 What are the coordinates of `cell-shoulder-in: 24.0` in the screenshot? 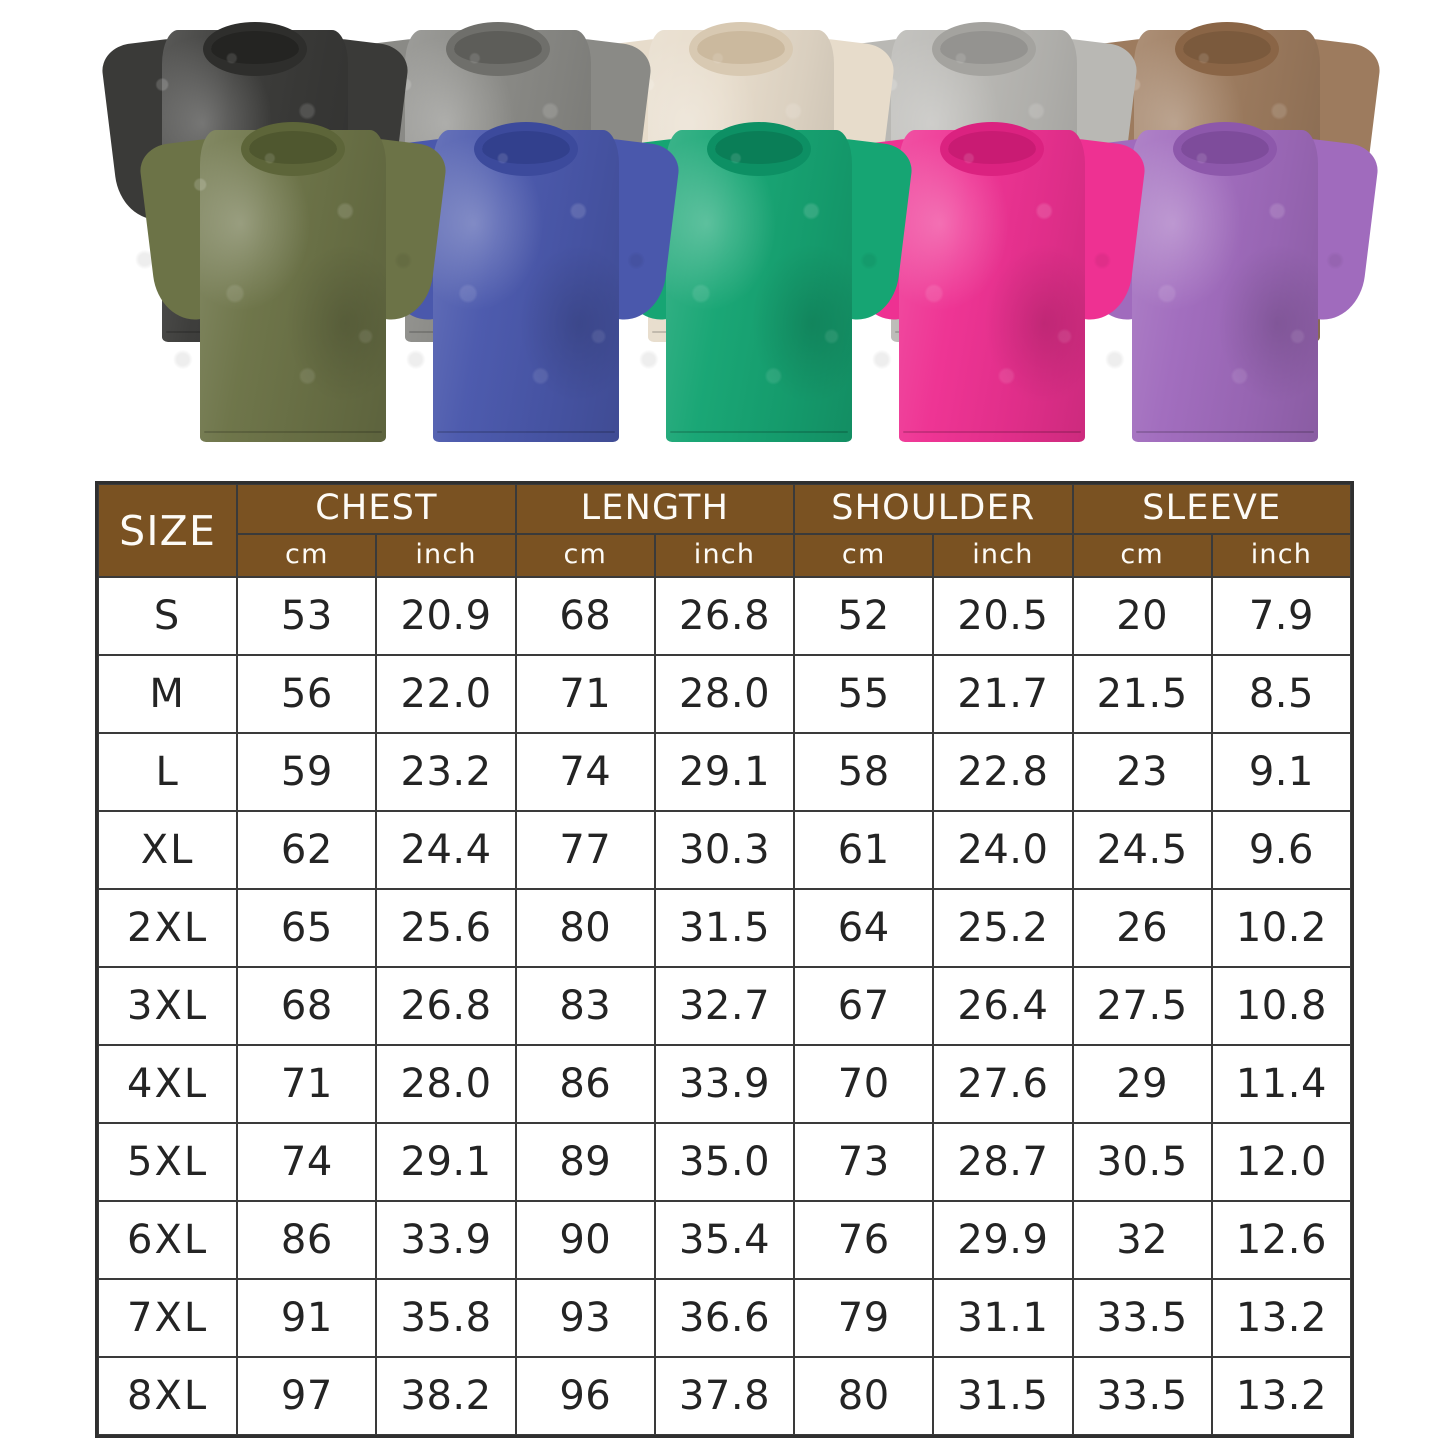 It's located at (1003, 850).